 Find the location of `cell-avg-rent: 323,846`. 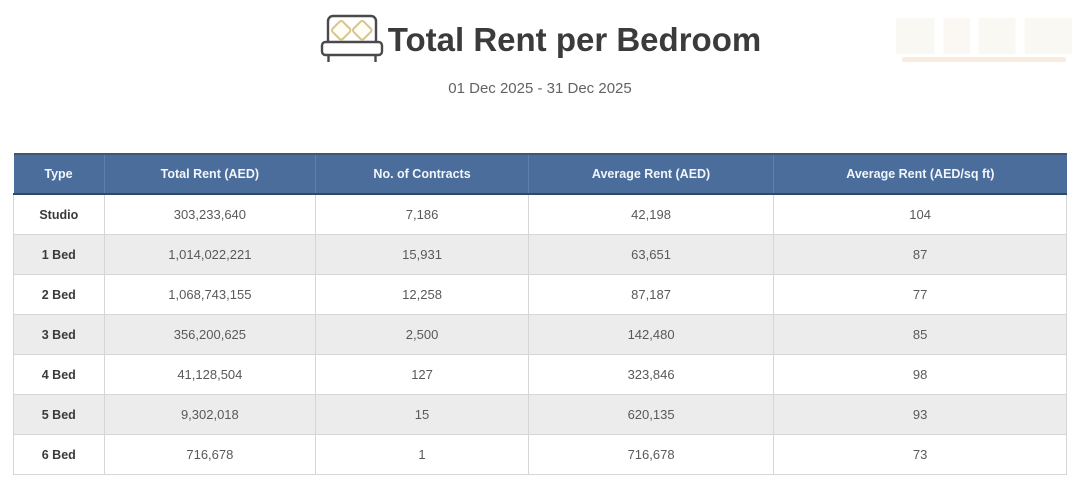

cell-avg-rent: 323,846 is located at coordinates (651, 374).